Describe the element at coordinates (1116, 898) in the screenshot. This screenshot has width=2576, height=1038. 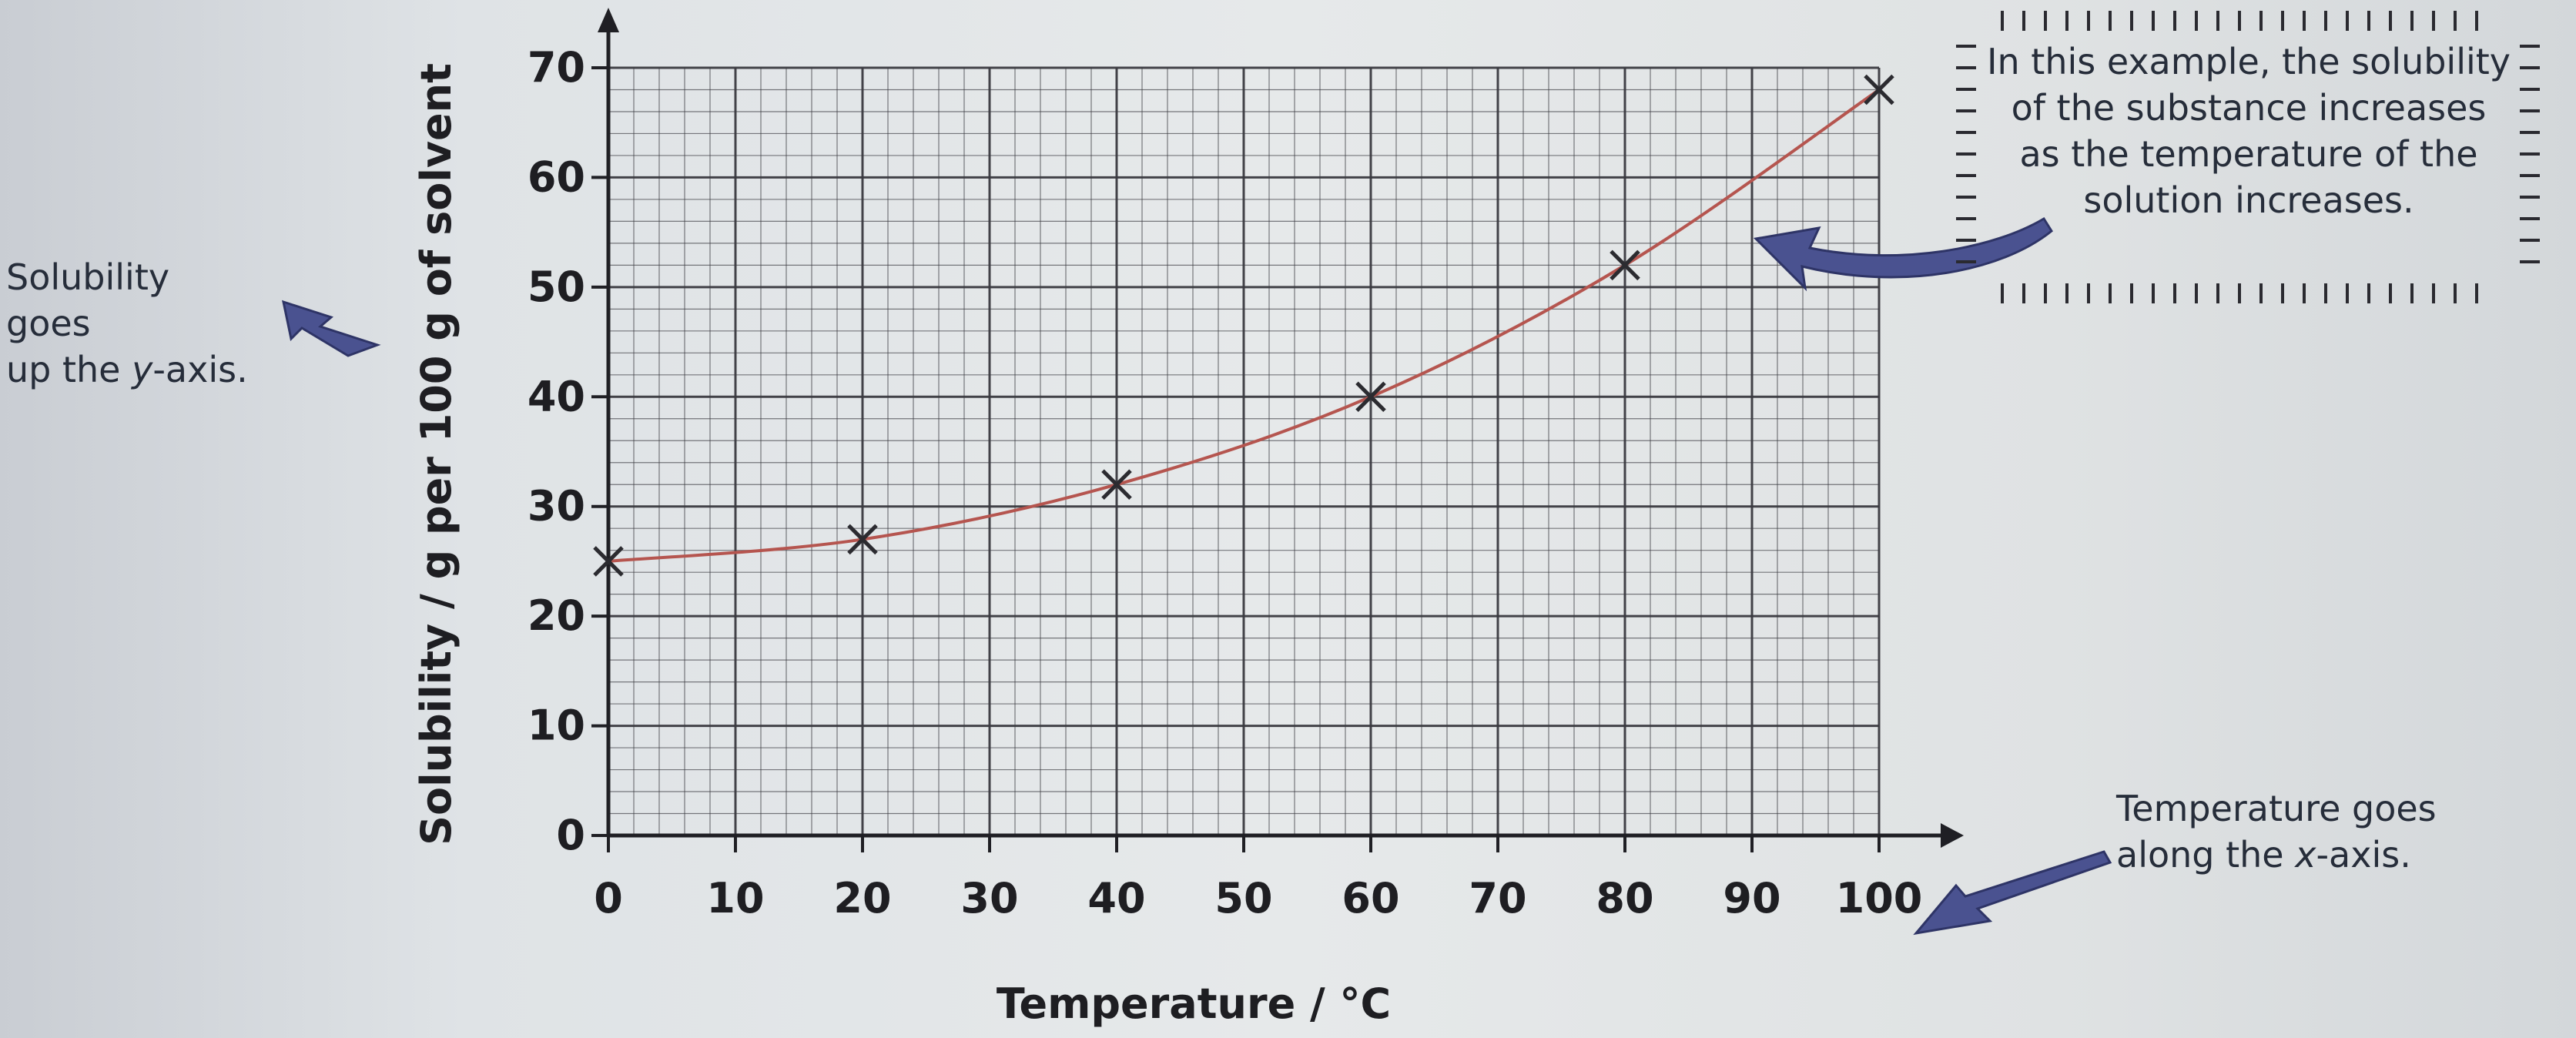
I see `x-tick-label: 40` at that location.